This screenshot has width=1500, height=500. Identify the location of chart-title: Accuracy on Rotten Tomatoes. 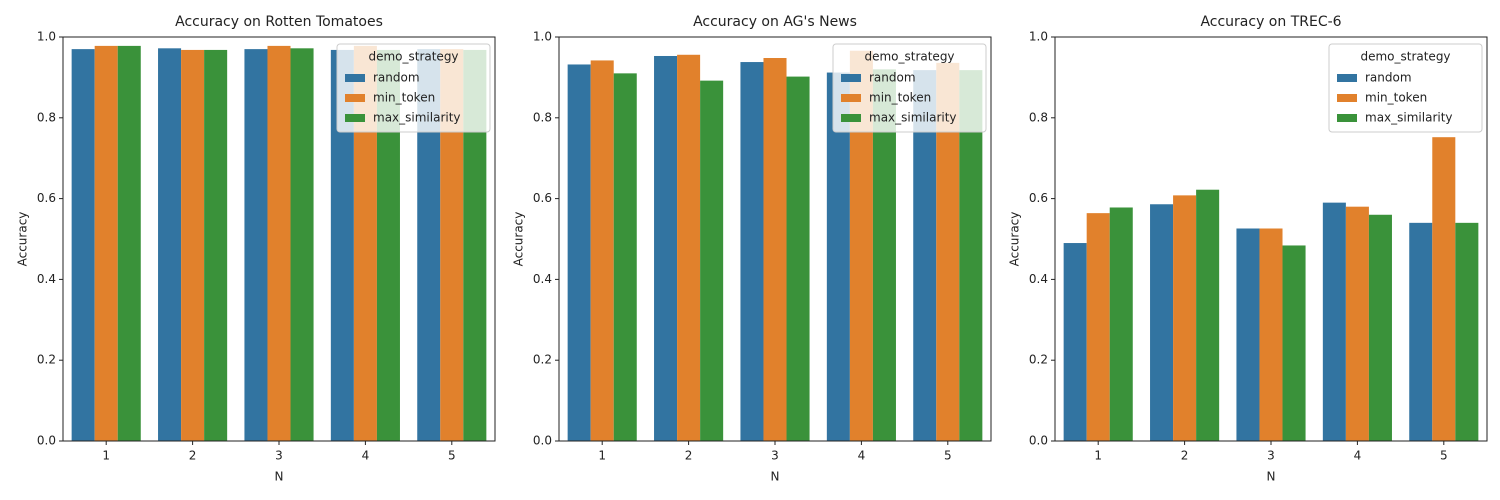
(279, 22).